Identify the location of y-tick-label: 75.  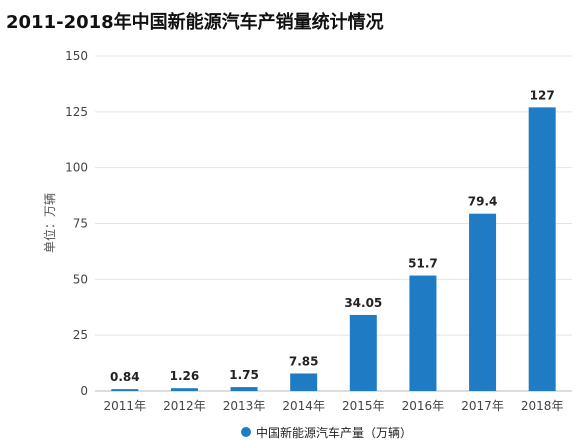
(80, 224).